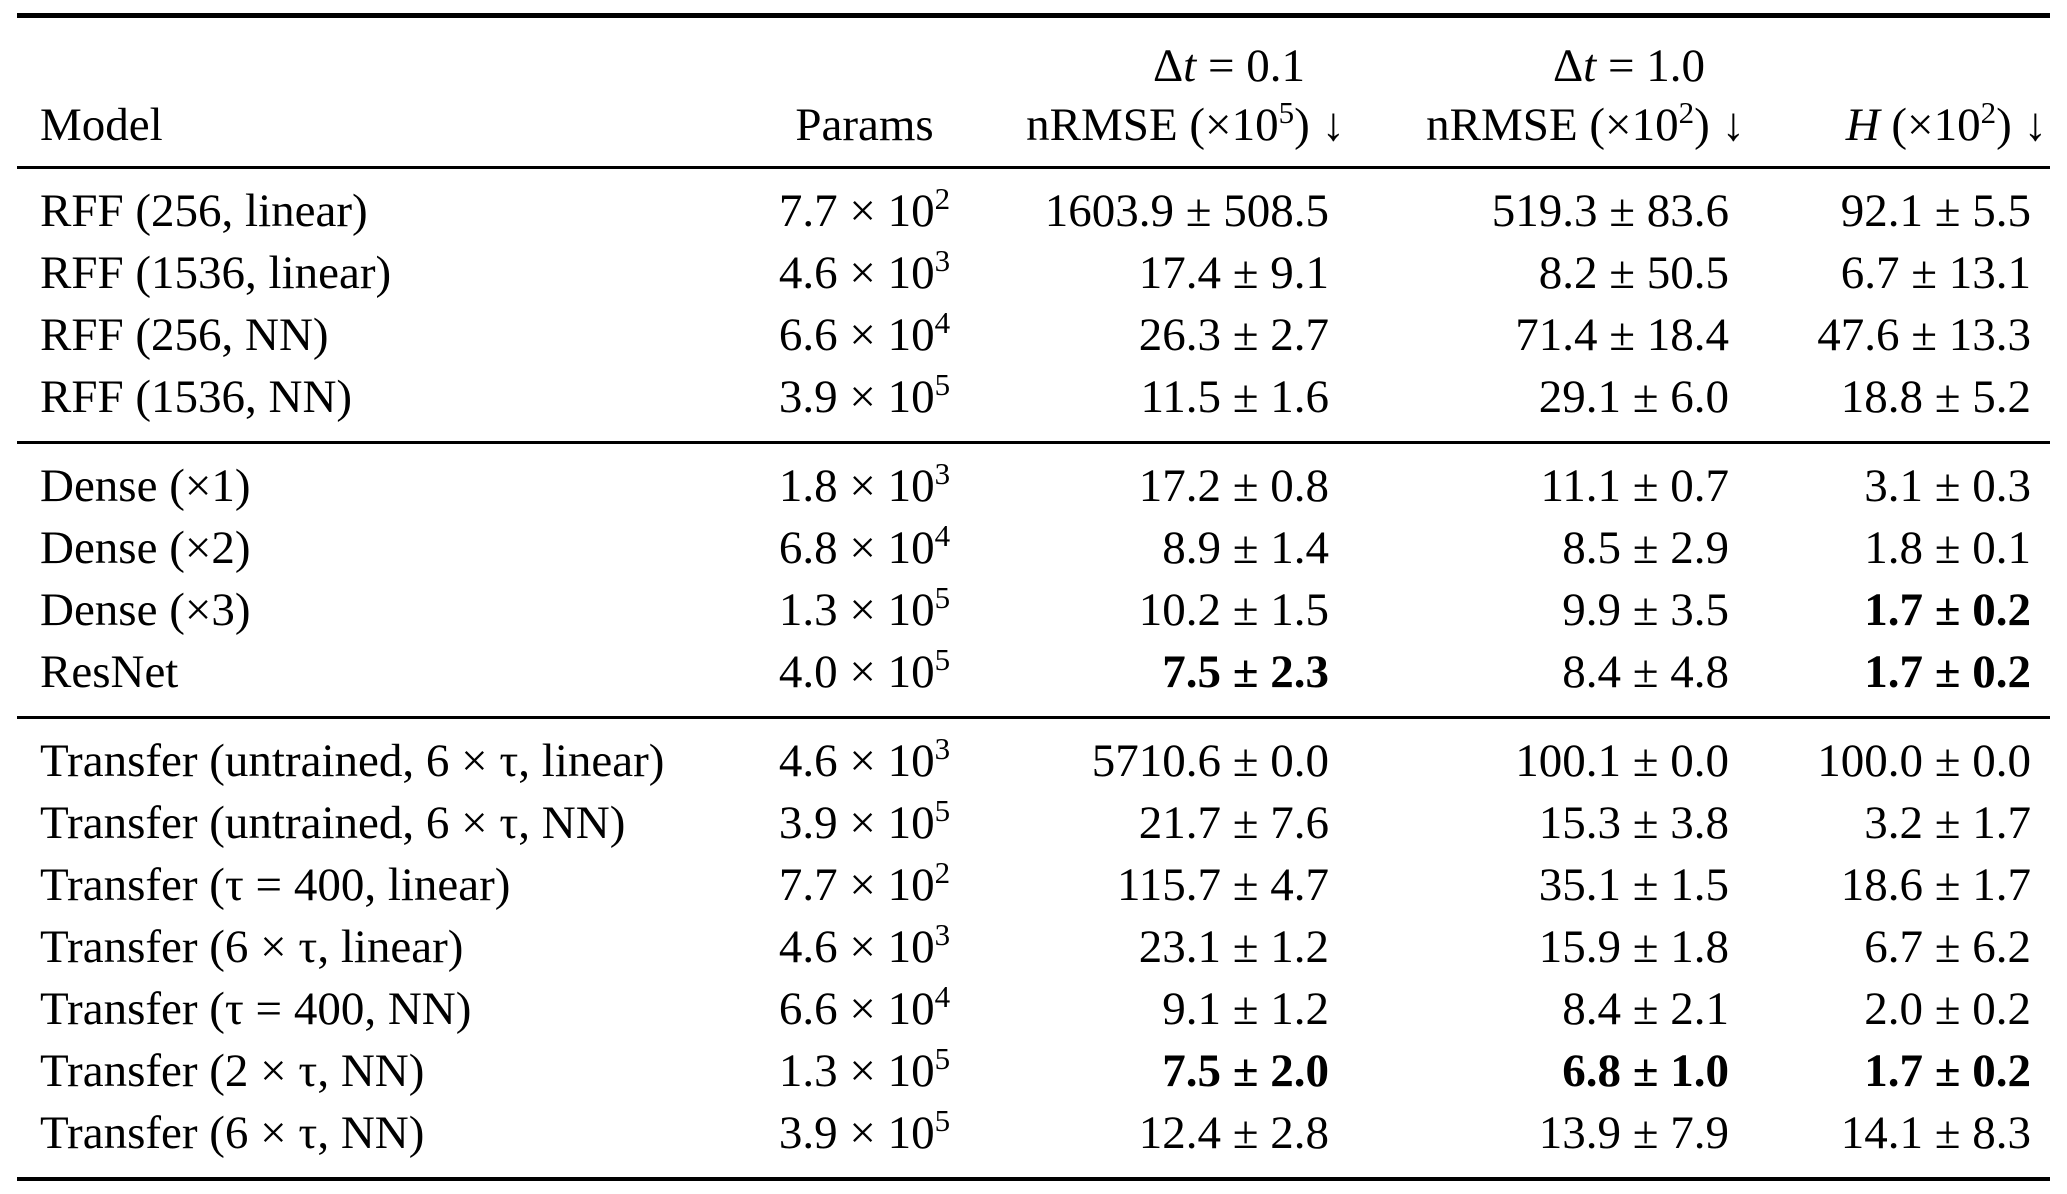 The height and width of the screenshot is (1194, 2067). Describe the element at coordinates (1947, 947) in the screenshot. I see `h-value: 6.7 ± 6.2` at that location.